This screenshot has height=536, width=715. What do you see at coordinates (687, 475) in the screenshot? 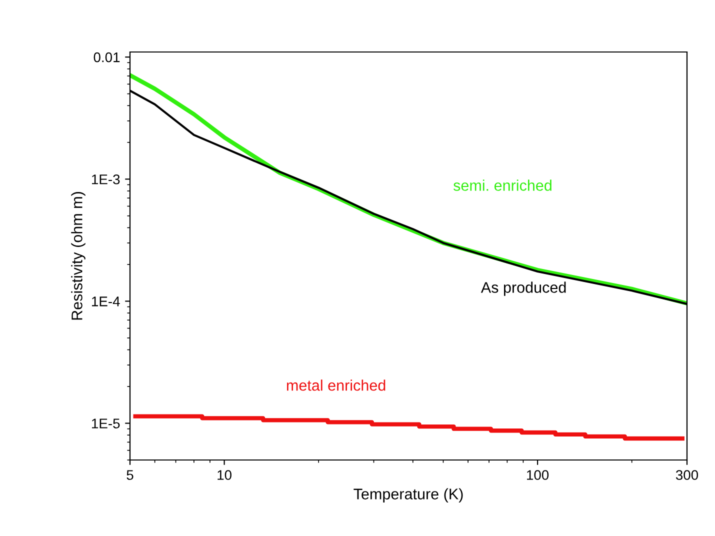
I see `x-tick-label: 300` at bounding box center [687, 475].